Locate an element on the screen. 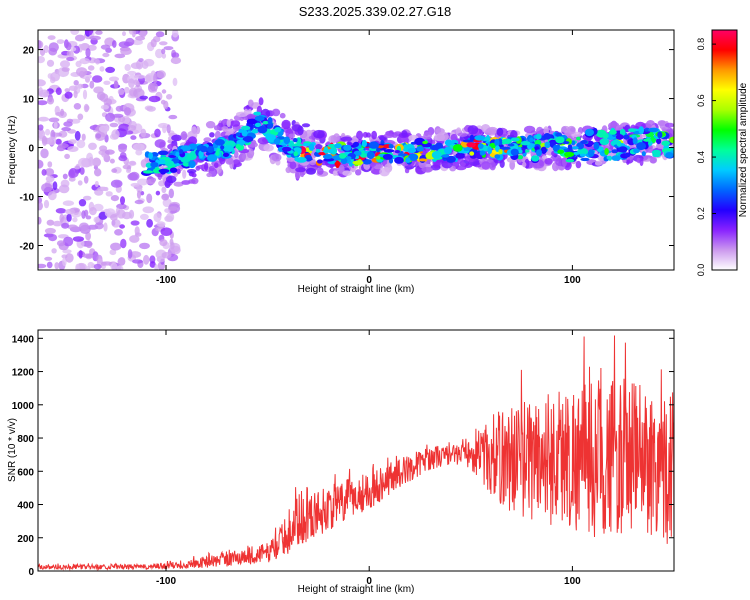  colorbar-label: Normalized spectral amplitude is located at coordinates (743, 149).